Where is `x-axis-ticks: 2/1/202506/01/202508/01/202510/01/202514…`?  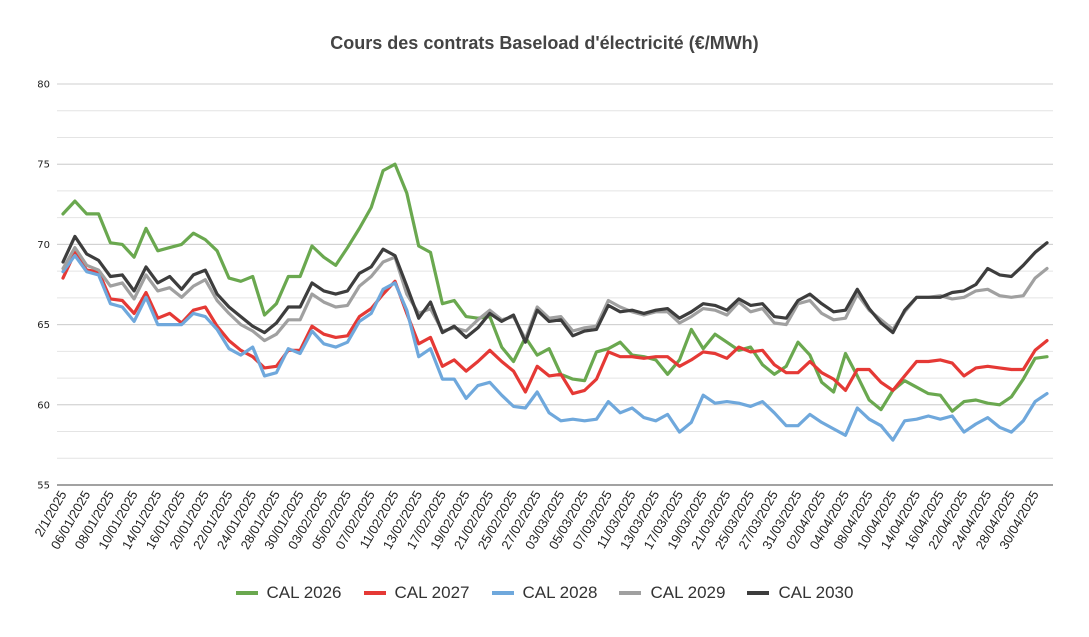
x-axis-ticks: 2/1/202506/01/202508/01/202510/01/202514… is located at coordinates (536, 520).